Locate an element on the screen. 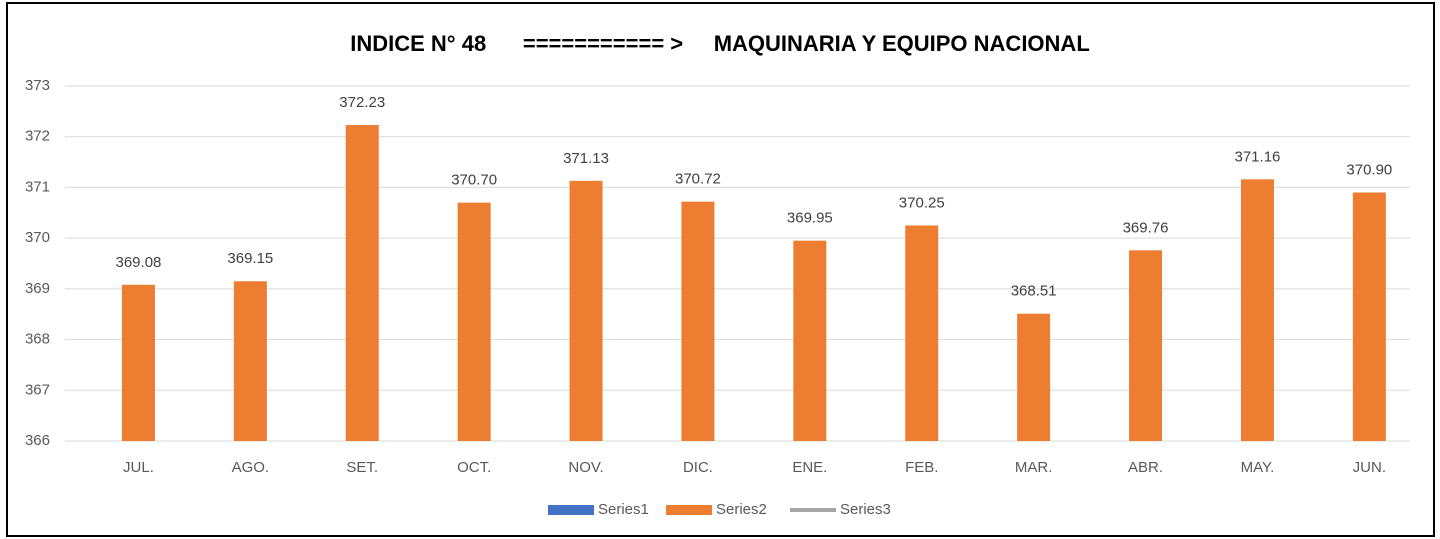 Image resolution: width=1440 pixels, height=539 pixels. data-label: 370.72 is located at coordinates (698, 179).